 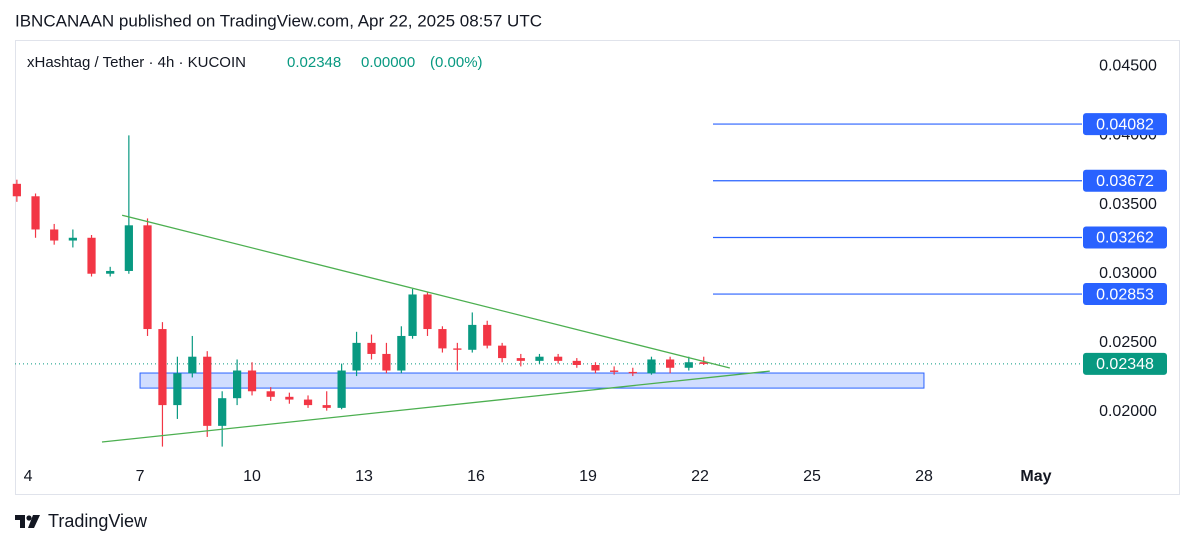 I want to click on x-tick-label: 16, so click(x=476, y=476).